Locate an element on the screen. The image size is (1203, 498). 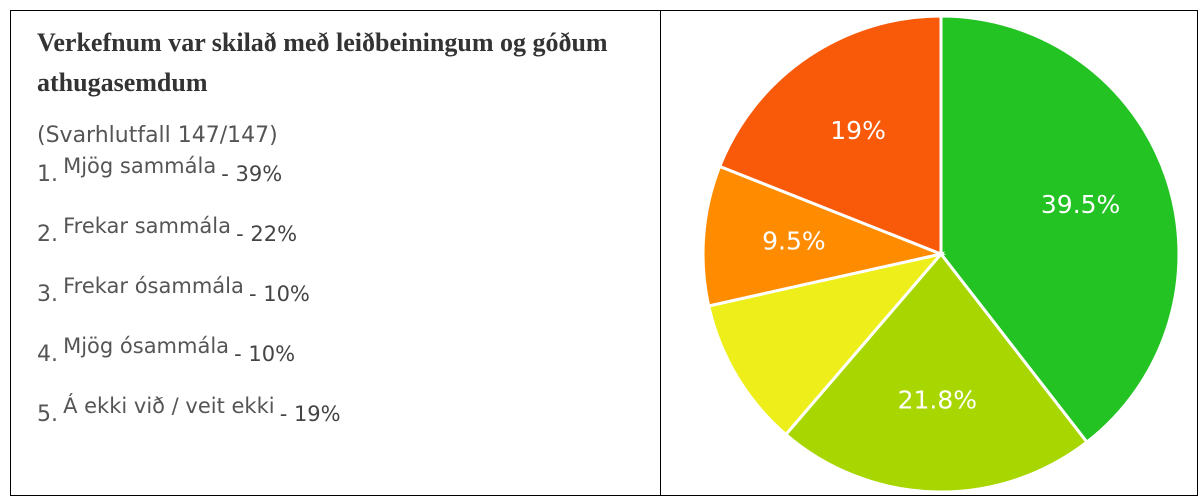
answer-item: 3. Frekar ósammála - 10% is located at coordinates (348, 292).